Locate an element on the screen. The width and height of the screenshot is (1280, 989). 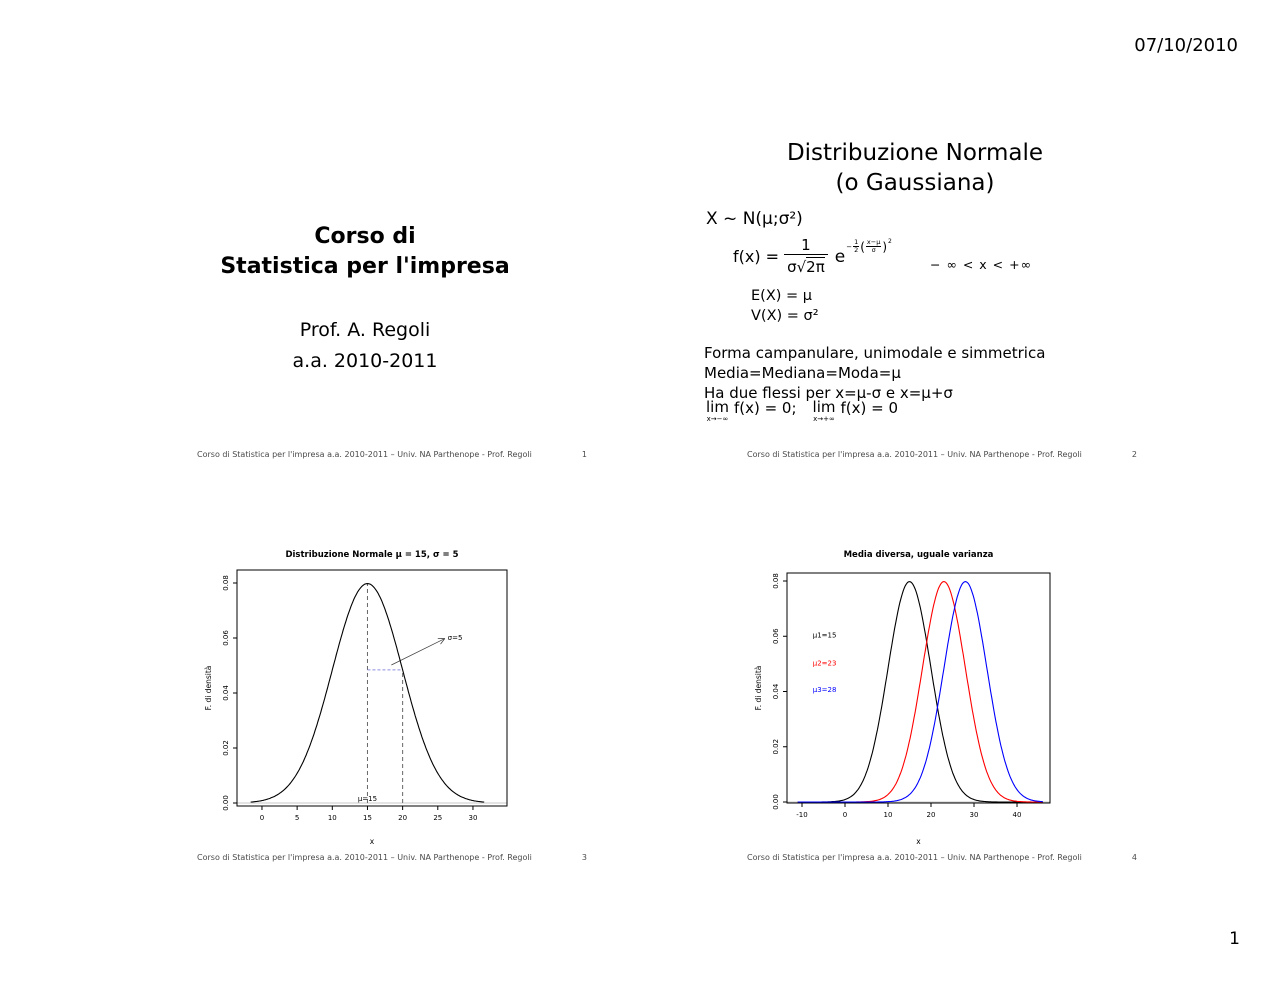
slide2-title-line1: Distribuzione Normale is located at coordinates (915, 153).